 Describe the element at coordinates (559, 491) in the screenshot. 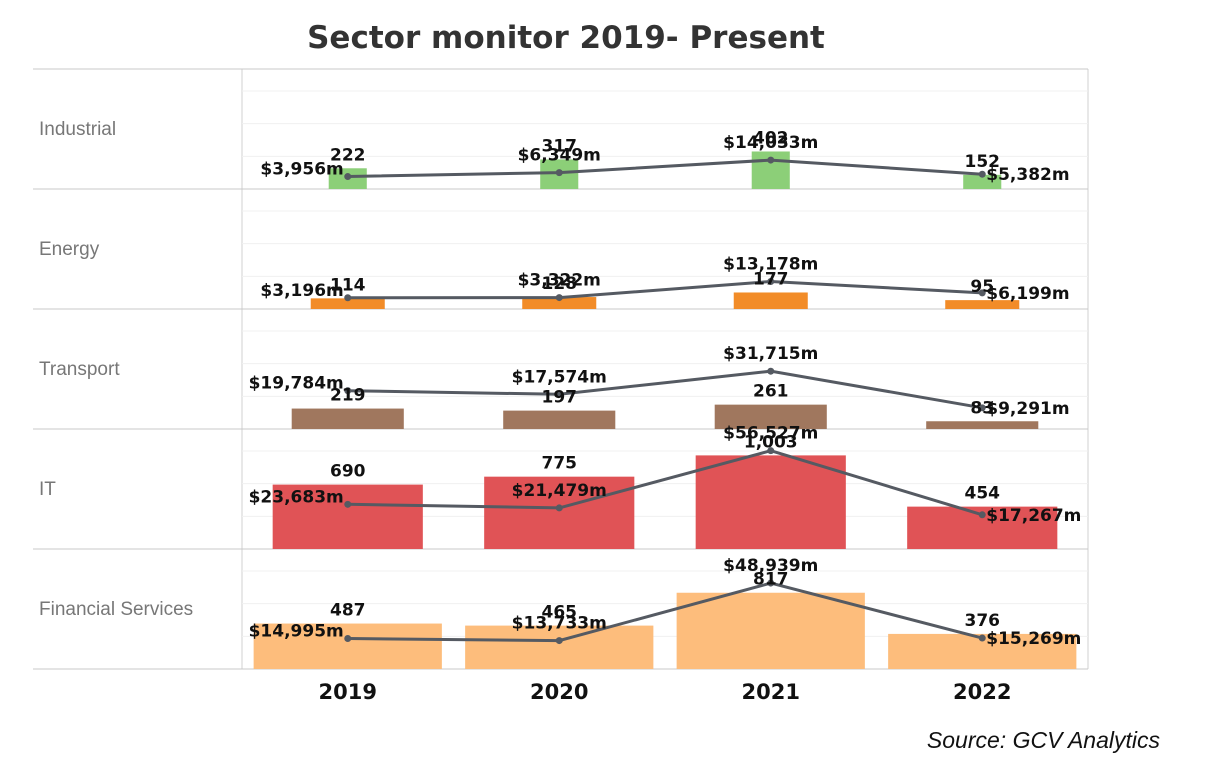

I see `line-label: $21,479m` at that location.